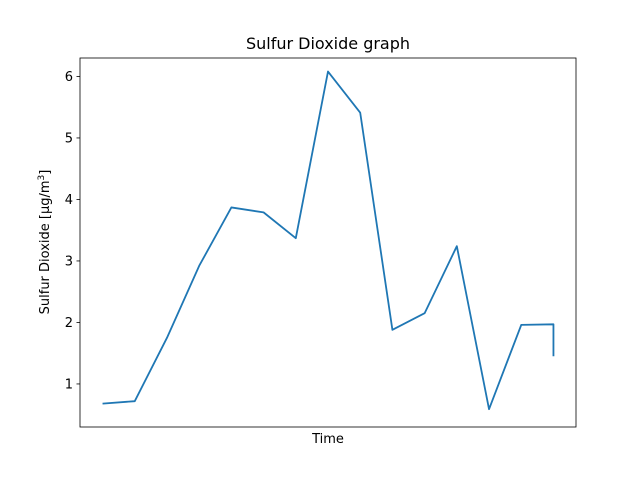 This screenshot has width=640, height=480. What do you see at coordinates (328, 43) in the screenshot?
I see `chart-title: Sulfur Dioxide graph` at bounding box center [328, 43].